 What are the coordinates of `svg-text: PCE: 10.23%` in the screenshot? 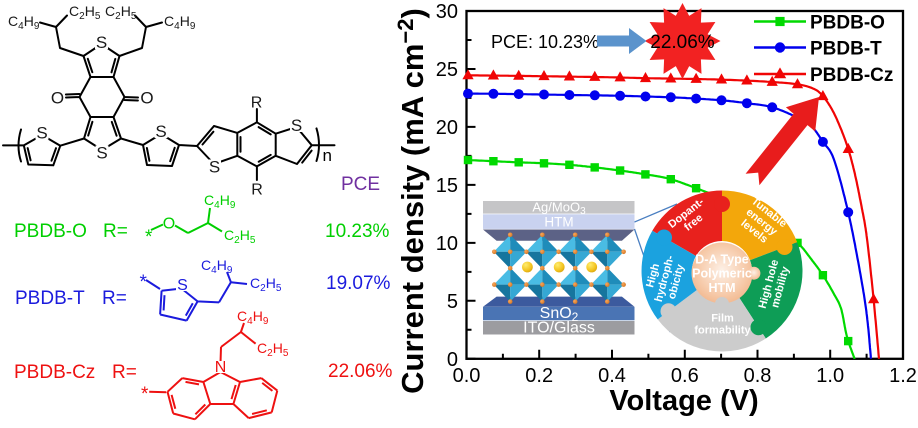 It's located at (545, 42).